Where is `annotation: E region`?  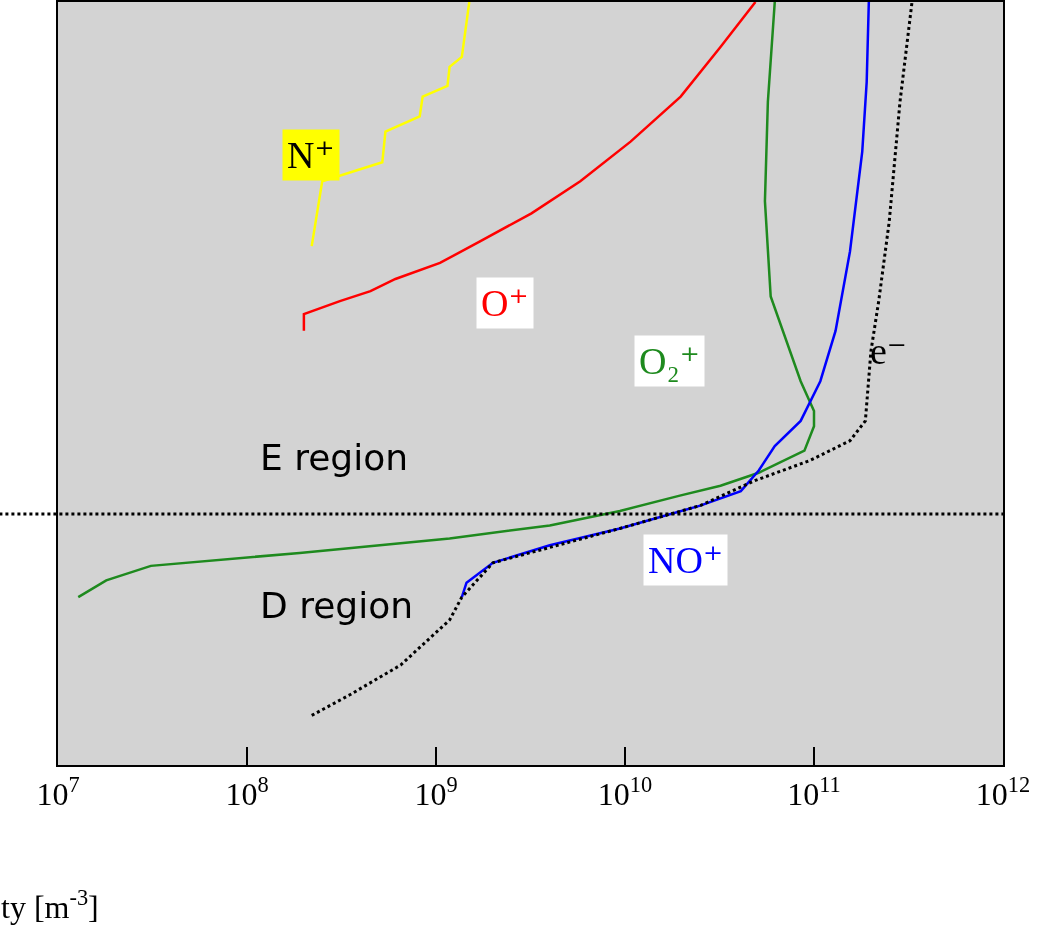 annotation: E region is located at coordinates (334, 457).